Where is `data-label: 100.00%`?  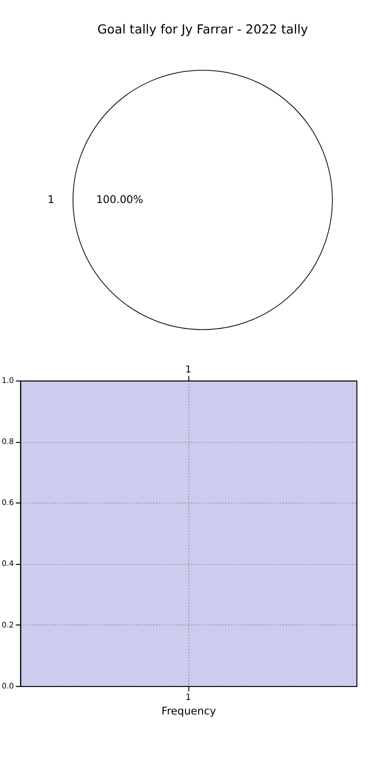
data-label: 100.00% is located at coordinates (120, 200).